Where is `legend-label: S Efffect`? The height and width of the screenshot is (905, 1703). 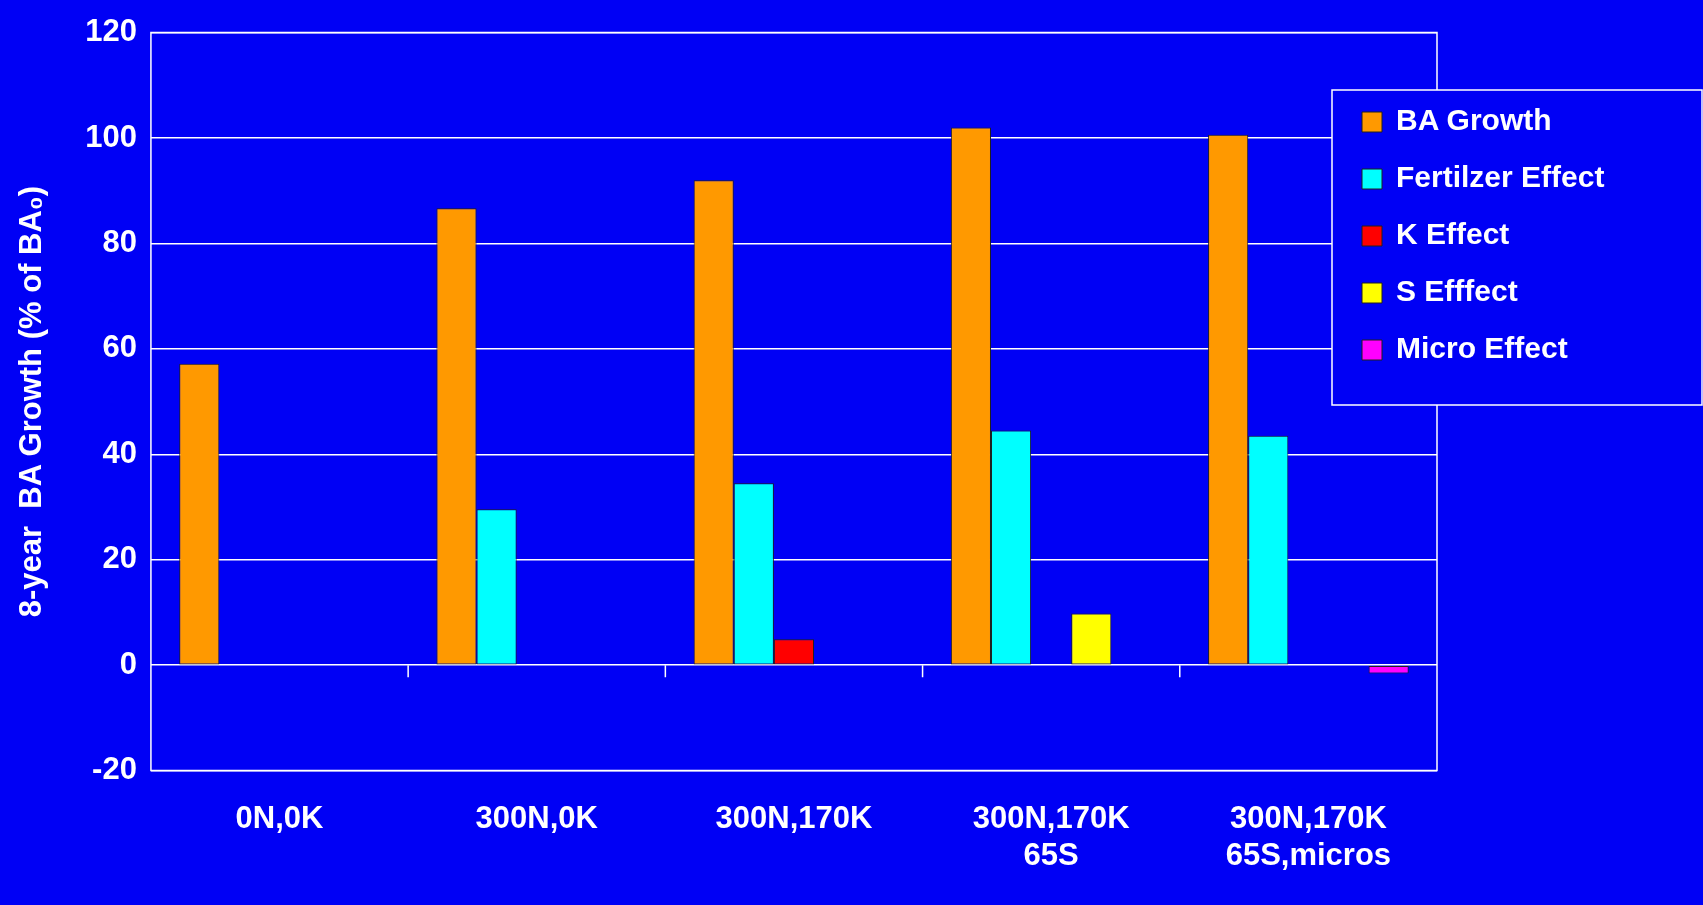 legend-label: S Efffect is located at coordinates (1457, 291).